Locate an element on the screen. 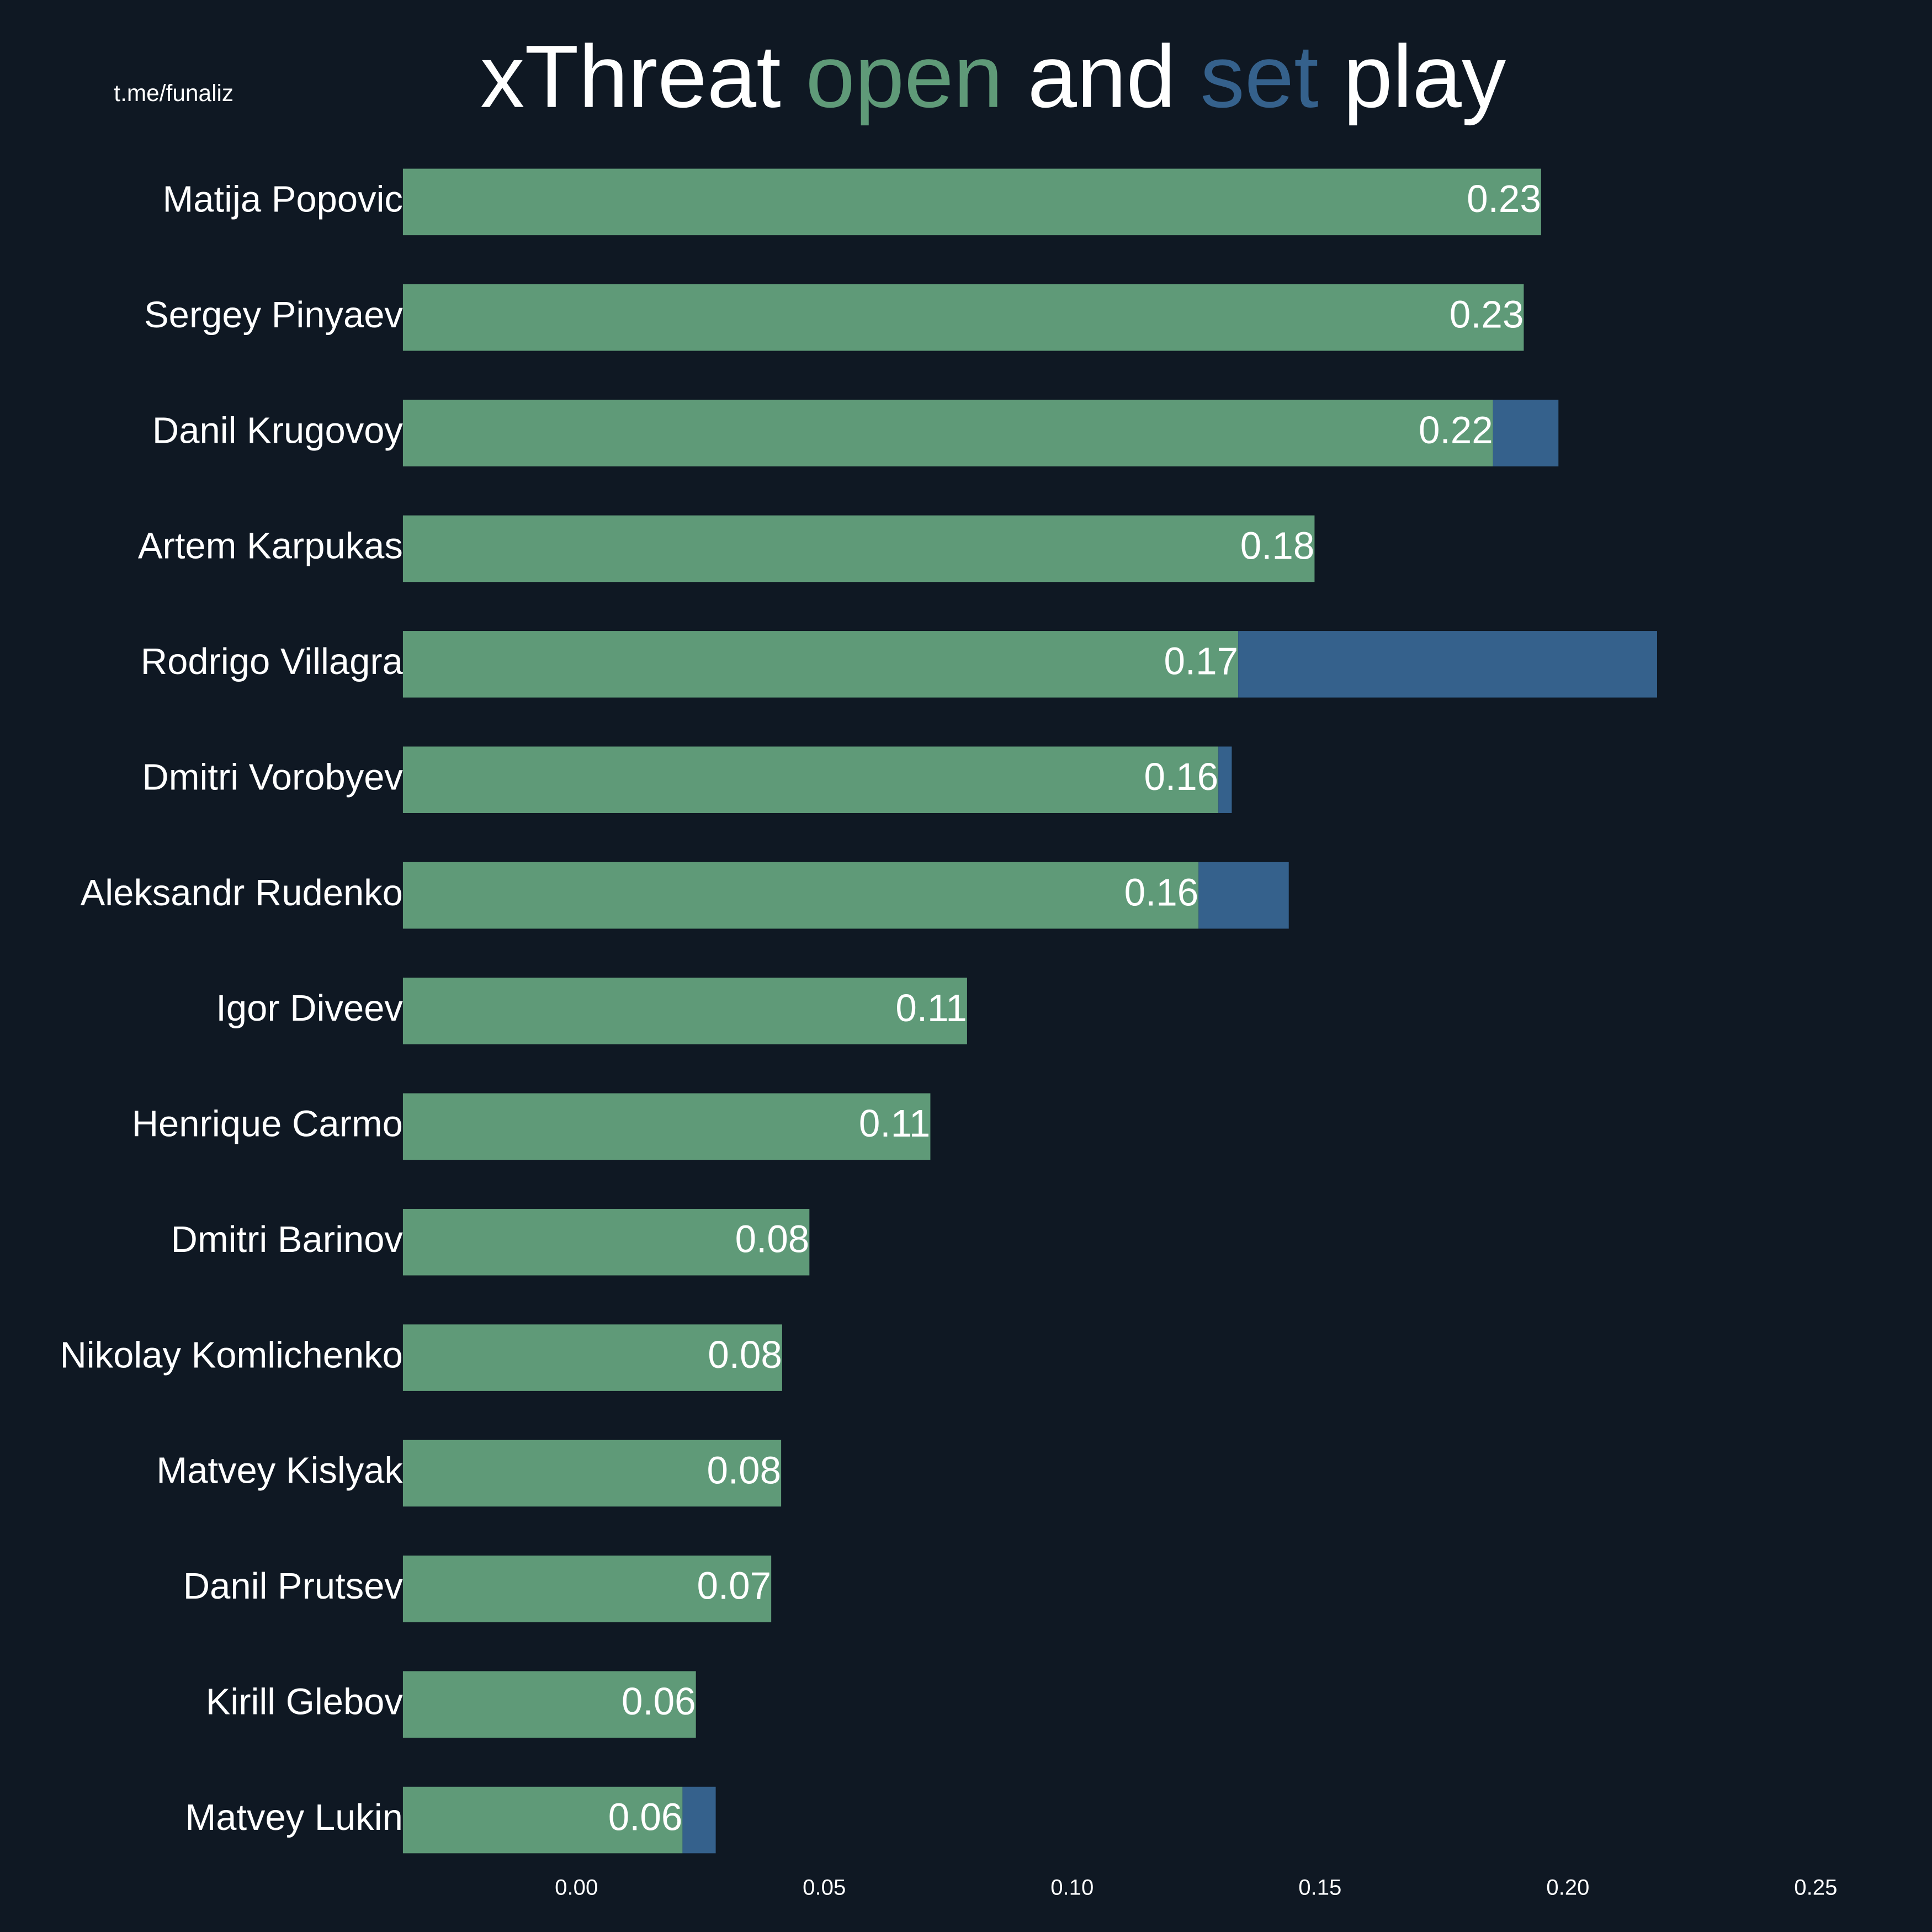 The width and height of the screenshot is (1932, 1932). data-label: 0.07 is located at coordinates (734, 1586).